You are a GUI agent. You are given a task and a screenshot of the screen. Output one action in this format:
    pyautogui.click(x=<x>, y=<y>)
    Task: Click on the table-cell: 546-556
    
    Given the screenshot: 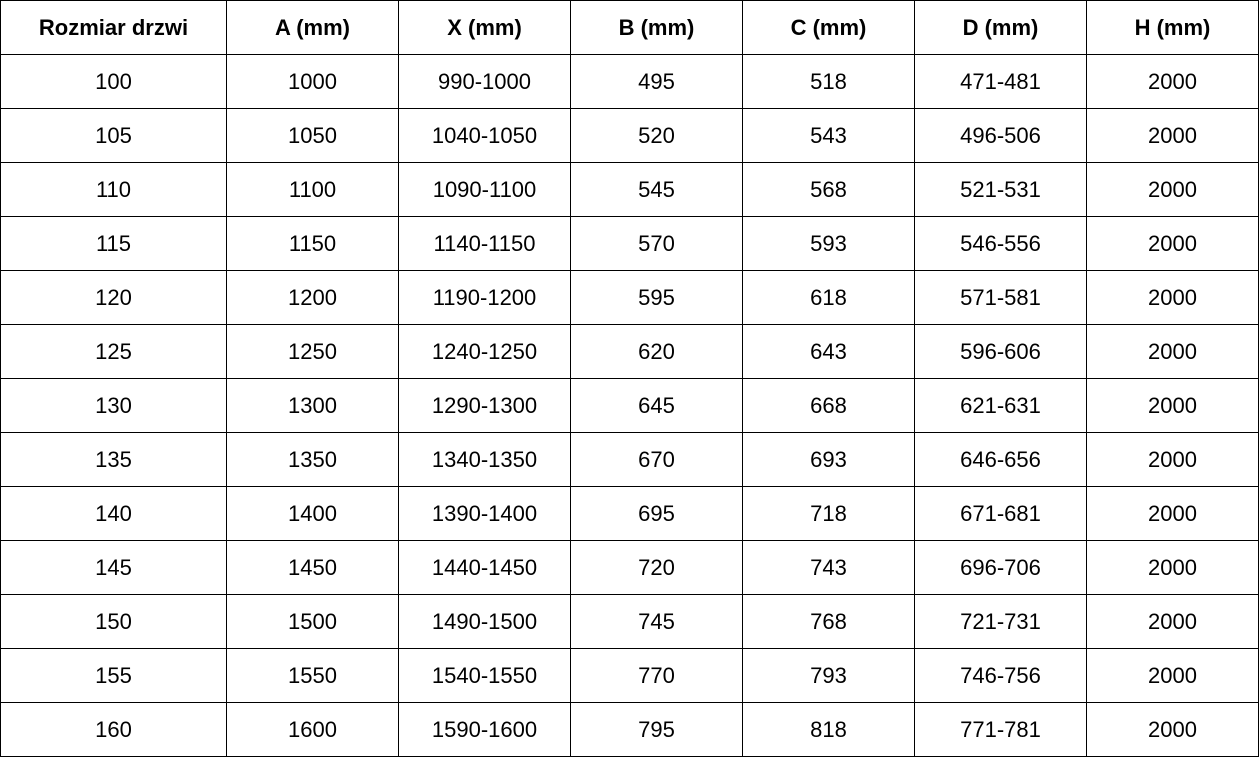 What is the action you would take?
    pyautogui.click(x=1001, y=244)
    